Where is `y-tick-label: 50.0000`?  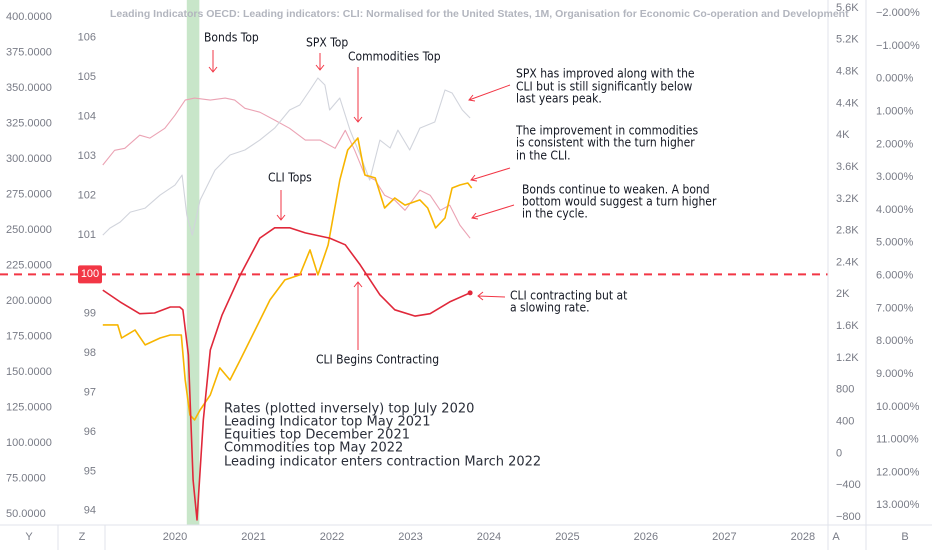 y-tick-label: 50.0000 is located at coordinates (26, 514).